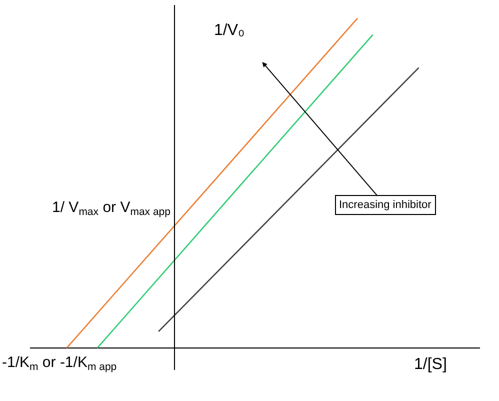 This screenshot has width=499, height=401. I want to click on annotation: Increasing inhibitor, so click(385, 205).